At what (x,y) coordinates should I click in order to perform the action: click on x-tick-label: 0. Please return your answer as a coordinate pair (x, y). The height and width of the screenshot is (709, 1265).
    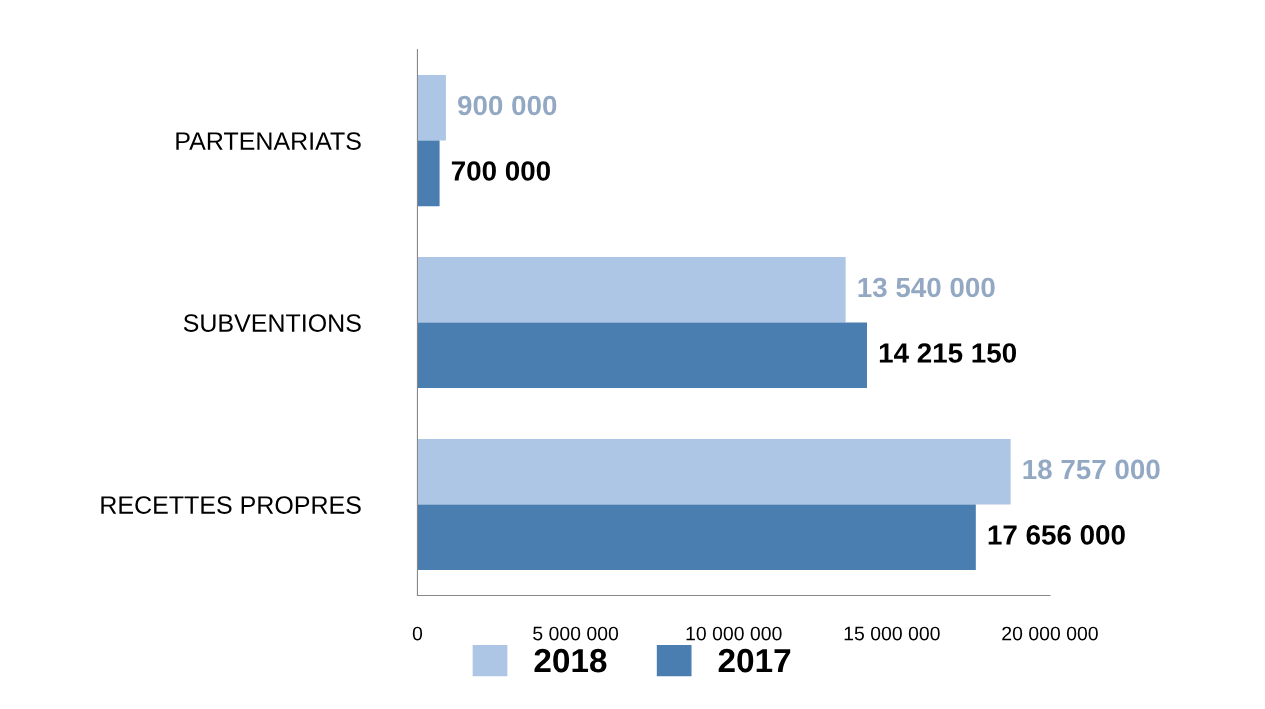
    Looking at the image, I should click on (417, 633).